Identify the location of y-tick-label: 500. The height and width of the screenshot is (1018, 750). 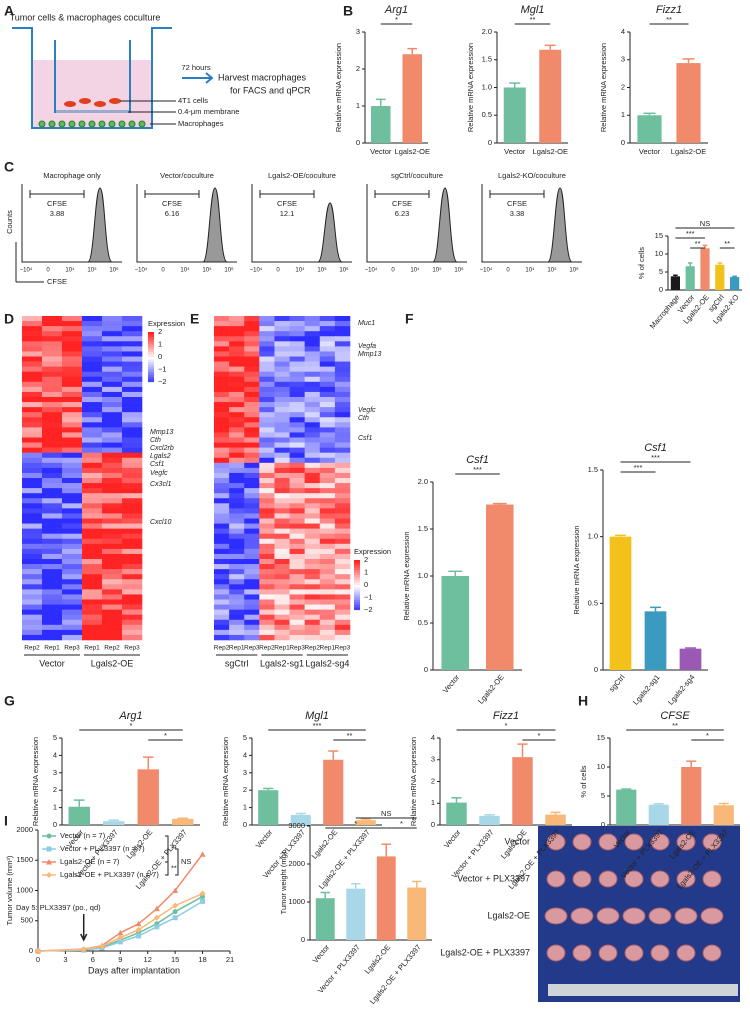
(26, 920).